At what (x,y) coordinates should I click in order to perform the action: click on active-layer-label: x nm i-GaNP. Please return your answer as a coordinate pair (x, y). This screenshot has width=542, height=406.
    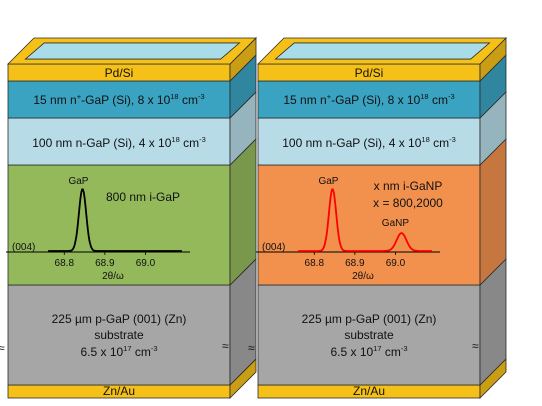
    Looking at the image, I should click on (408, 186).